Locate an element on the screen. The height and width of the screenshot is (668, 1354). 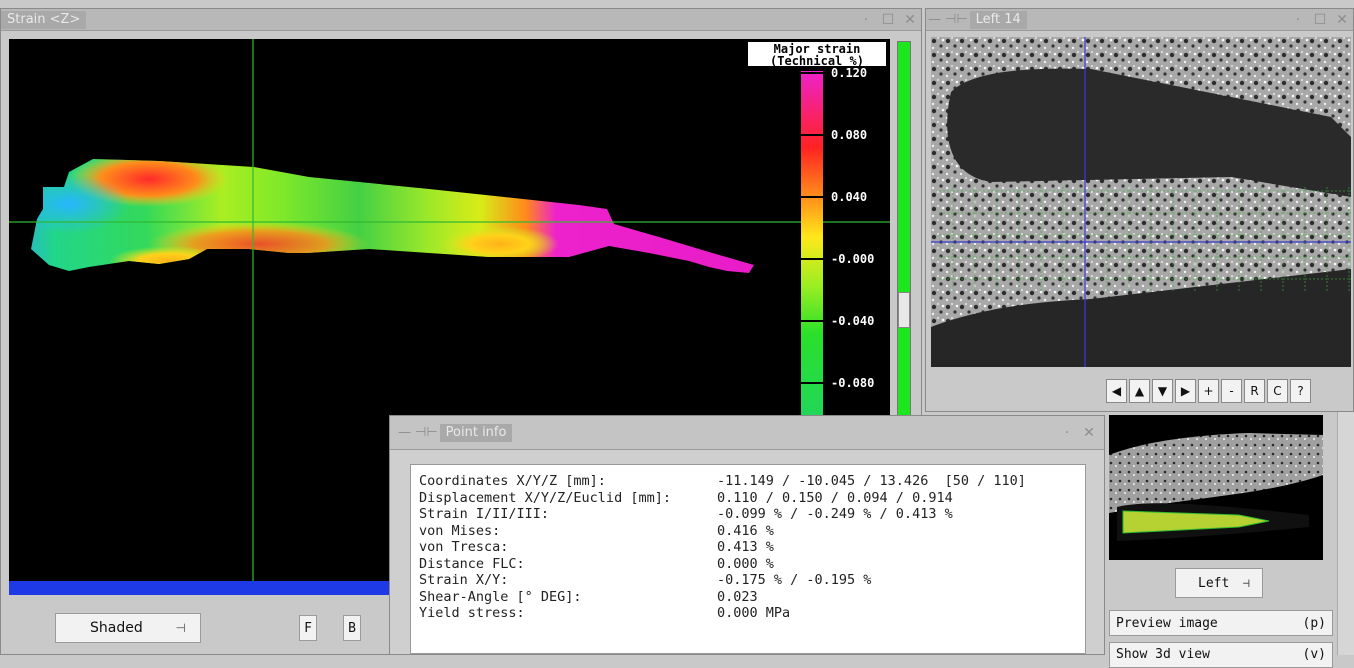
camera-select-dropdown: Left ⊣ is located at coordinates (1219, 583).